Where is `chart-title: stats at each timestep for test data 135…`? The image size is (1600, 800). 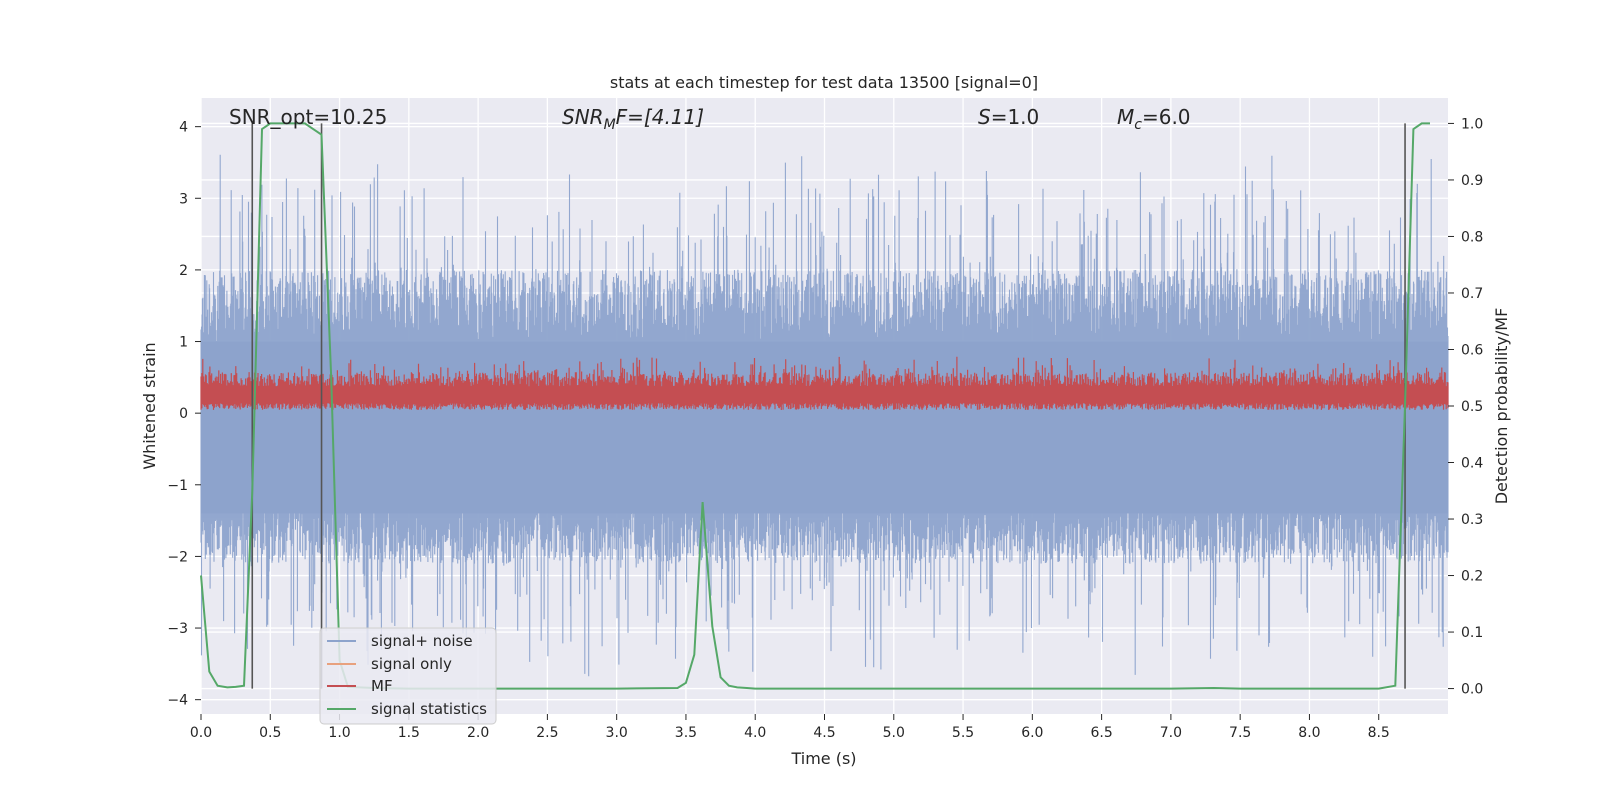 chart-title: stats at each timestep for test data 135… is located at coordinates (824, 82).